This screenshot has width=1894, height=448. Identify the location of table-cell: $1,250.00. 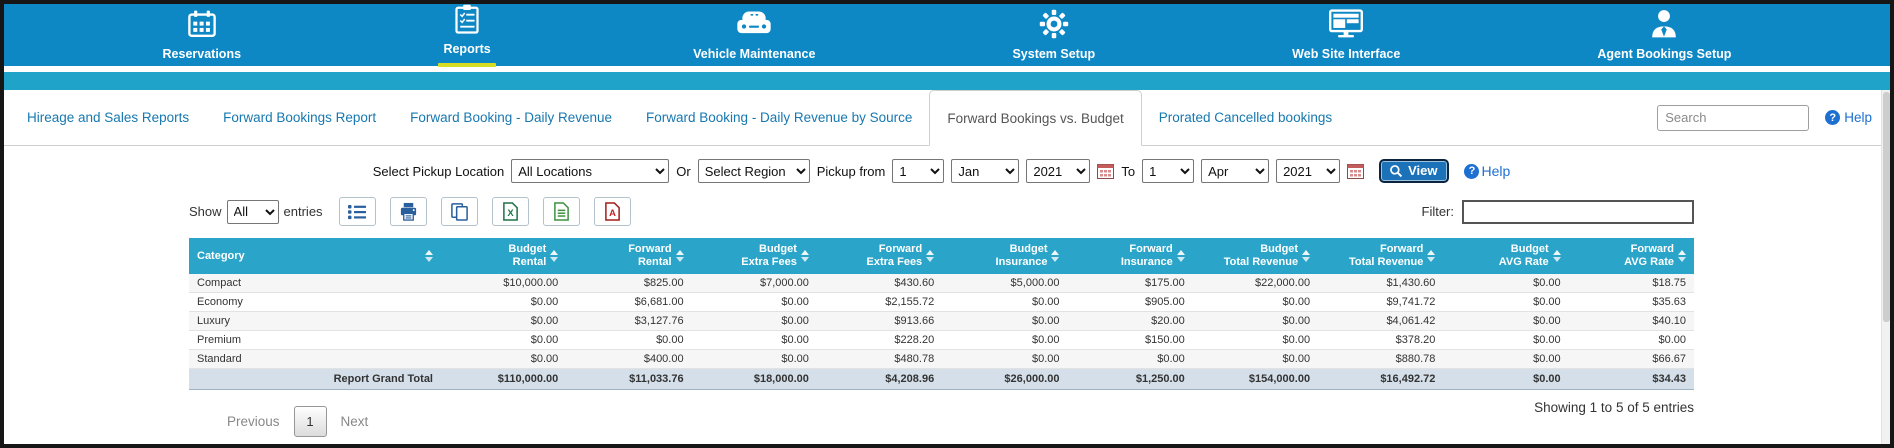
(1130, 379).